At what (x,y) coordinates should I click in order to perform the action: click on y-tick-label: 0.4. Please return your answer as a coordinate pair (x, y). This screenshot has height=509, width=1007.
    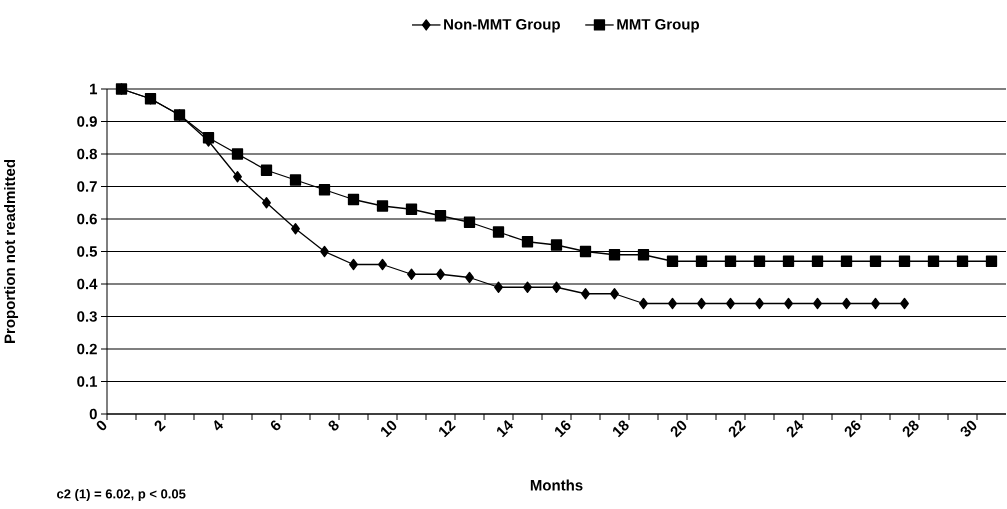
    Looking at the image, I should click on (87, 284).